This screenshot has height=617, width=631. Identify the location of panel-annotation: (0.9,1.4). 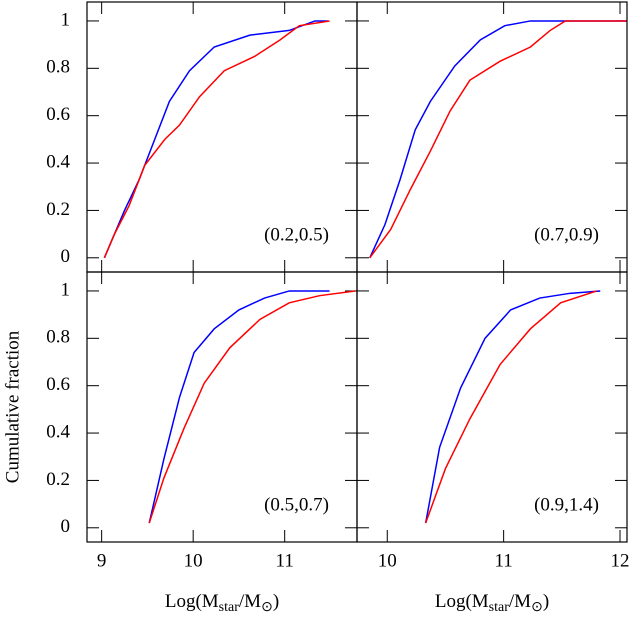
(566, 504).